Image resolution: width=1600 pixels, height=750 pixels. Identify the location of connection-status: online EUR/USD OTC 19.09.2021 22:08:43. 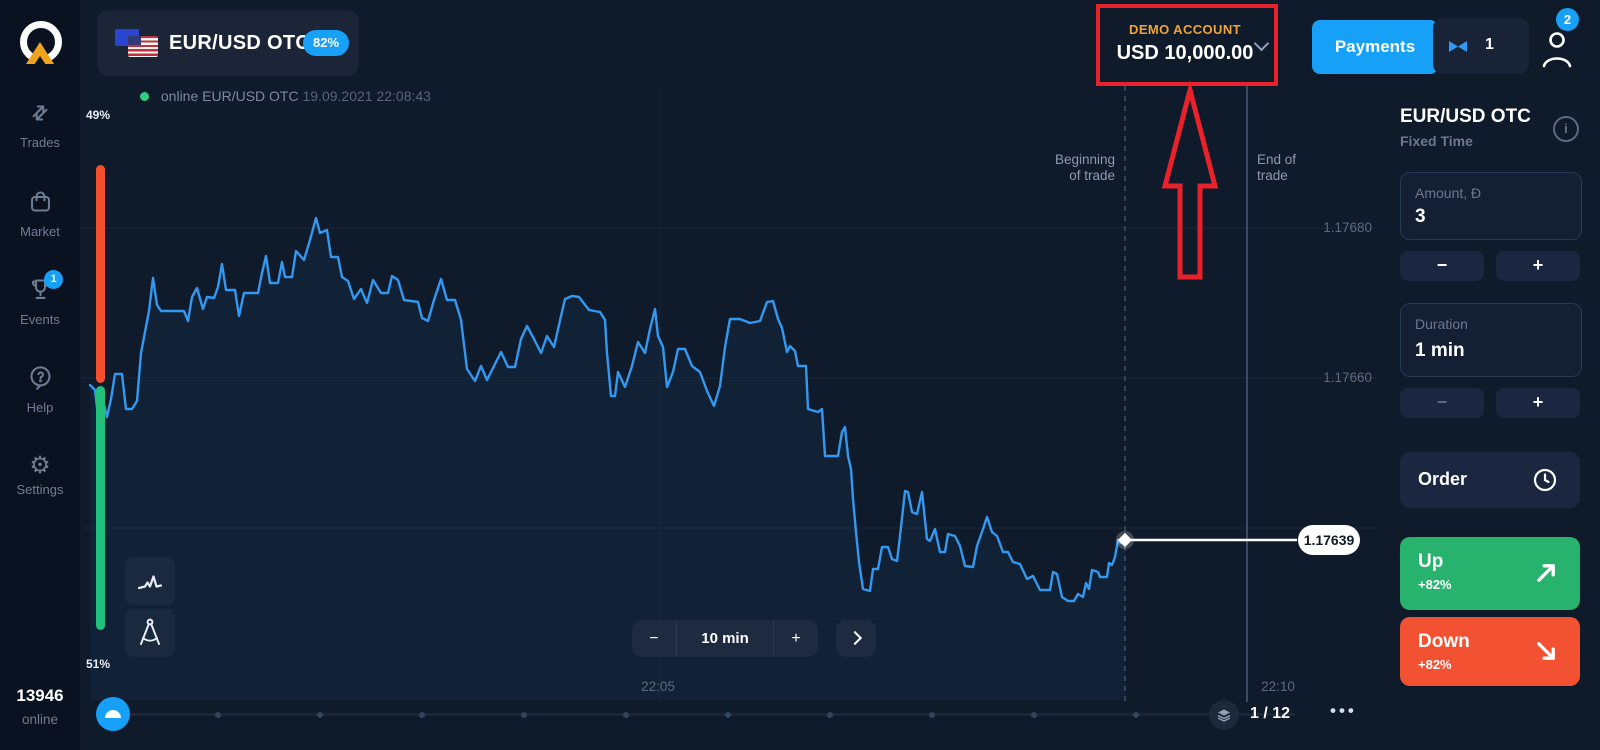
(285, 96).